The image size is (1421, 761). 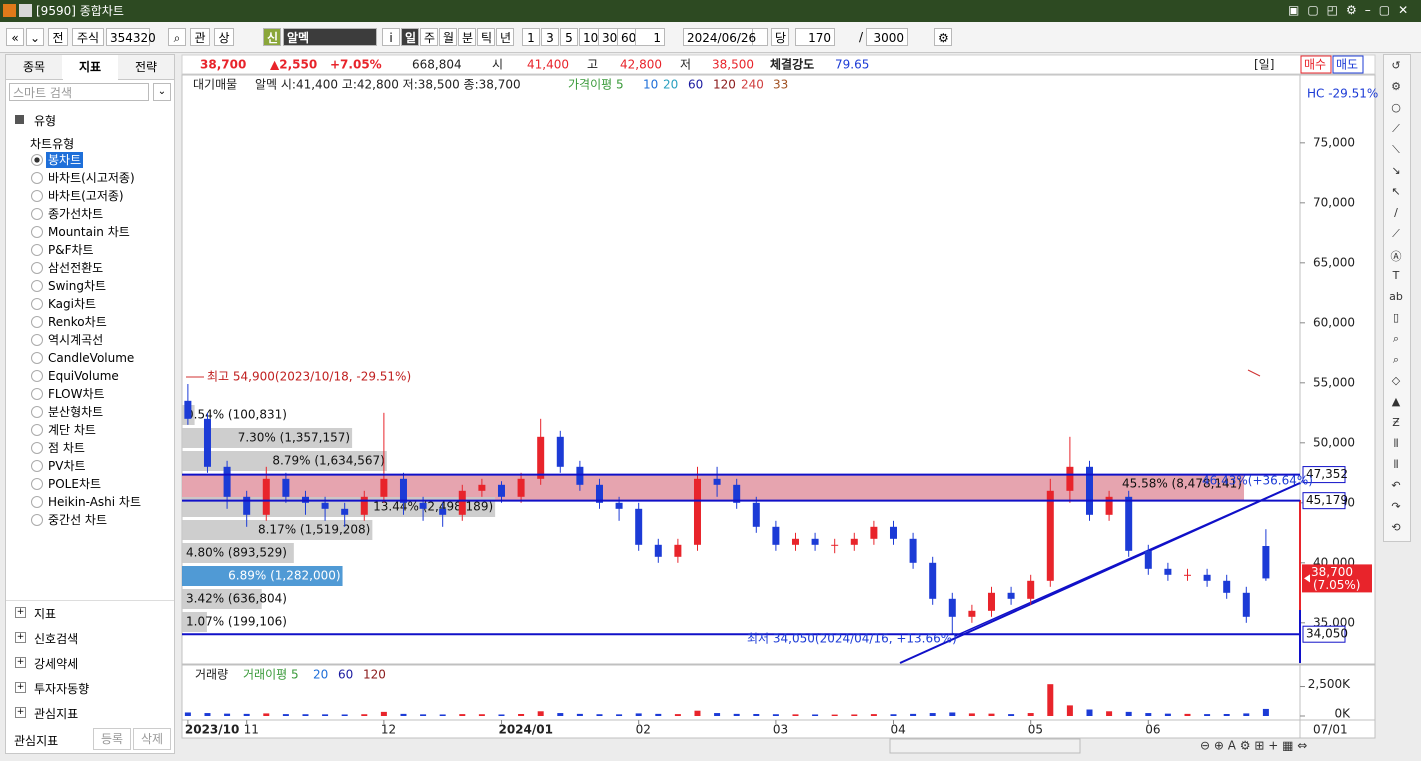 I want to click on expand-button: ⌄, so click(x=162, y=92).